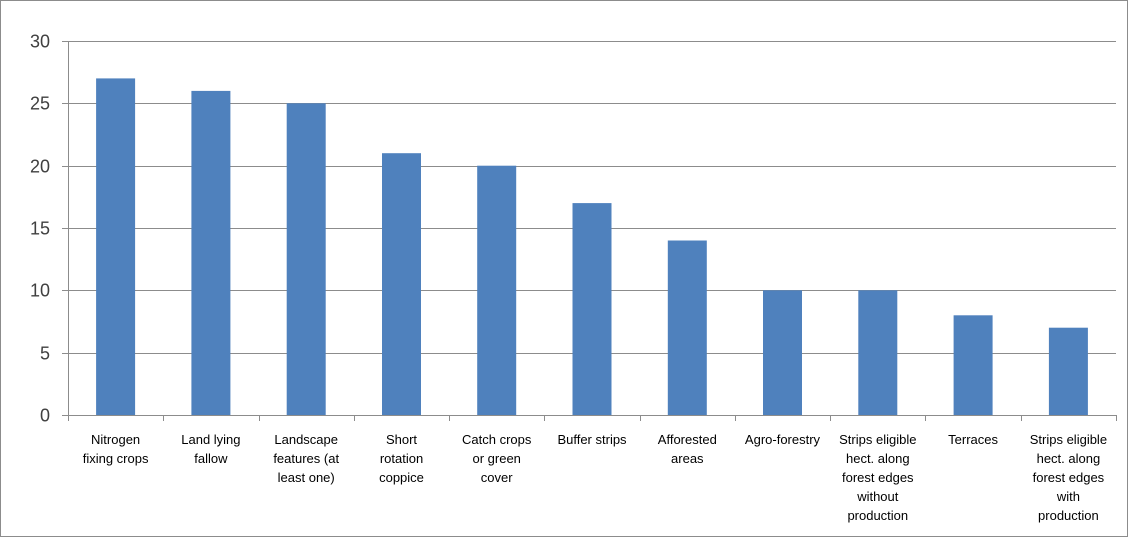 This screenshot has height=538, width=1128. I want to click on x-category-label: Short rotation coppice, so click(401, 458).